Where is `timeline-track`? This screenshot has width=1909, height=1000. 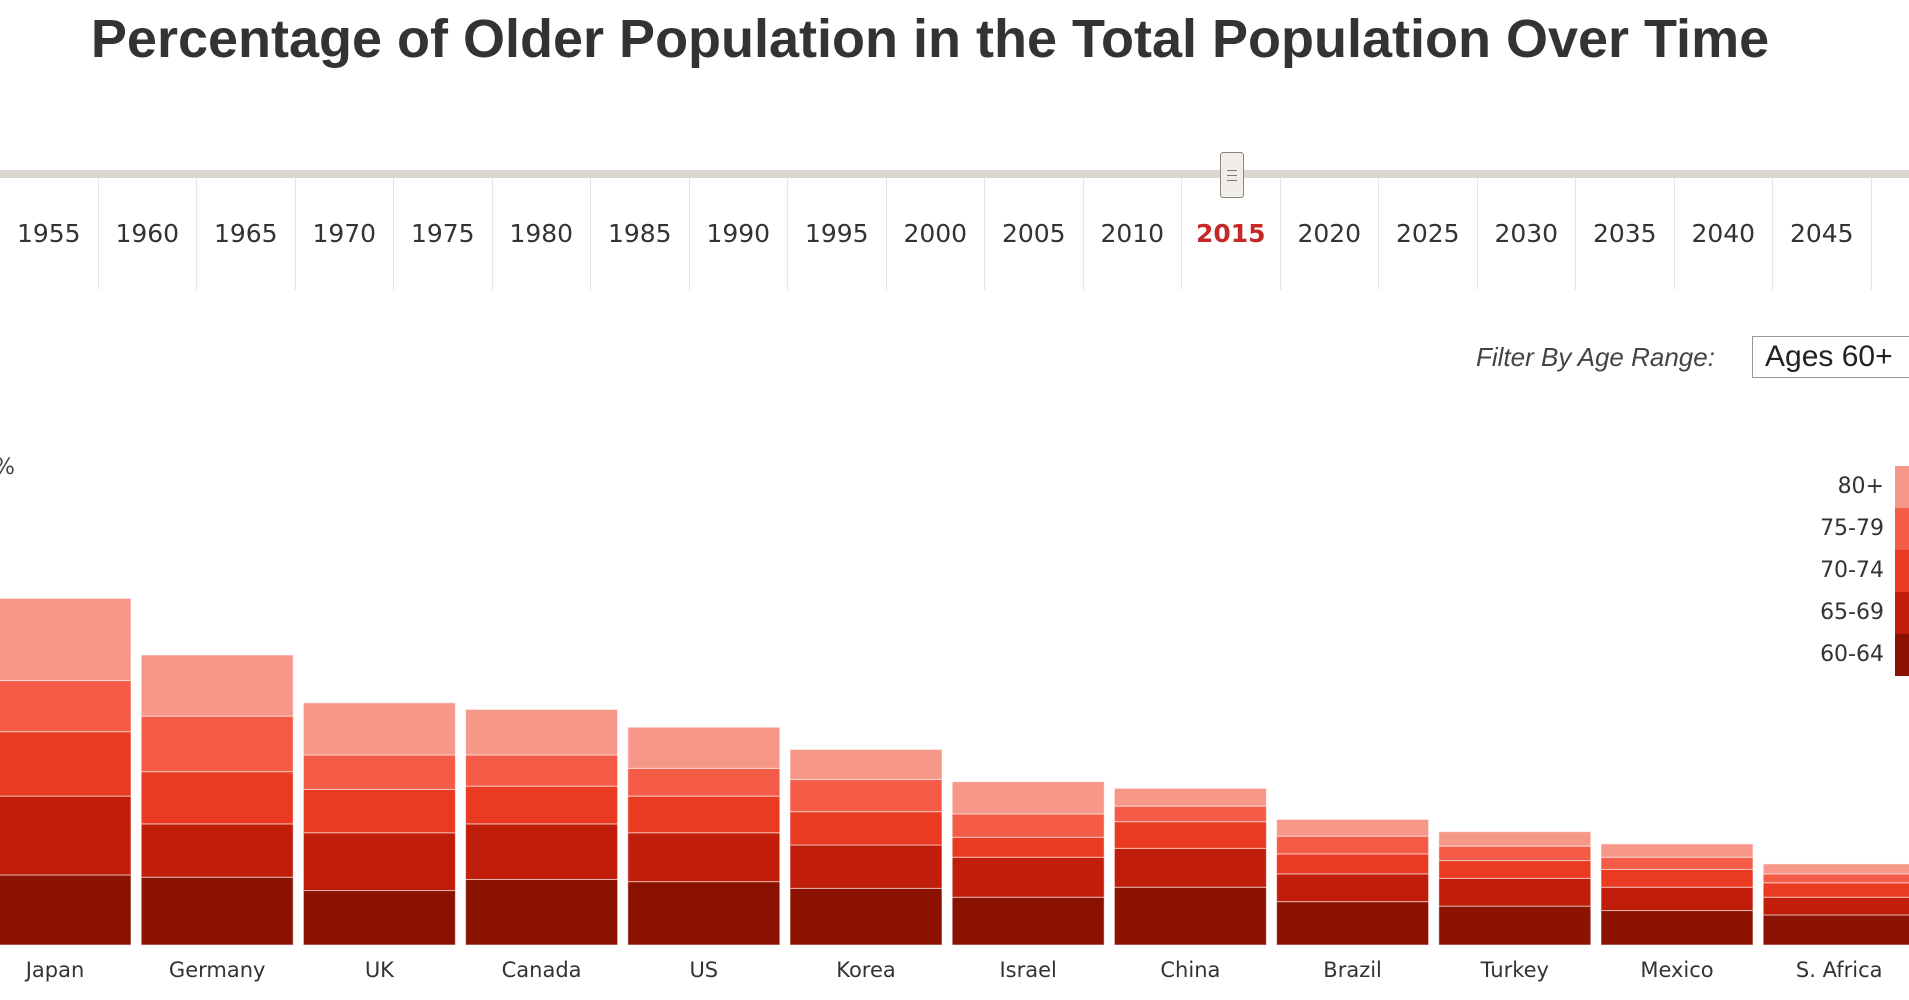 timeline-track is located at coordinates (954, 174).